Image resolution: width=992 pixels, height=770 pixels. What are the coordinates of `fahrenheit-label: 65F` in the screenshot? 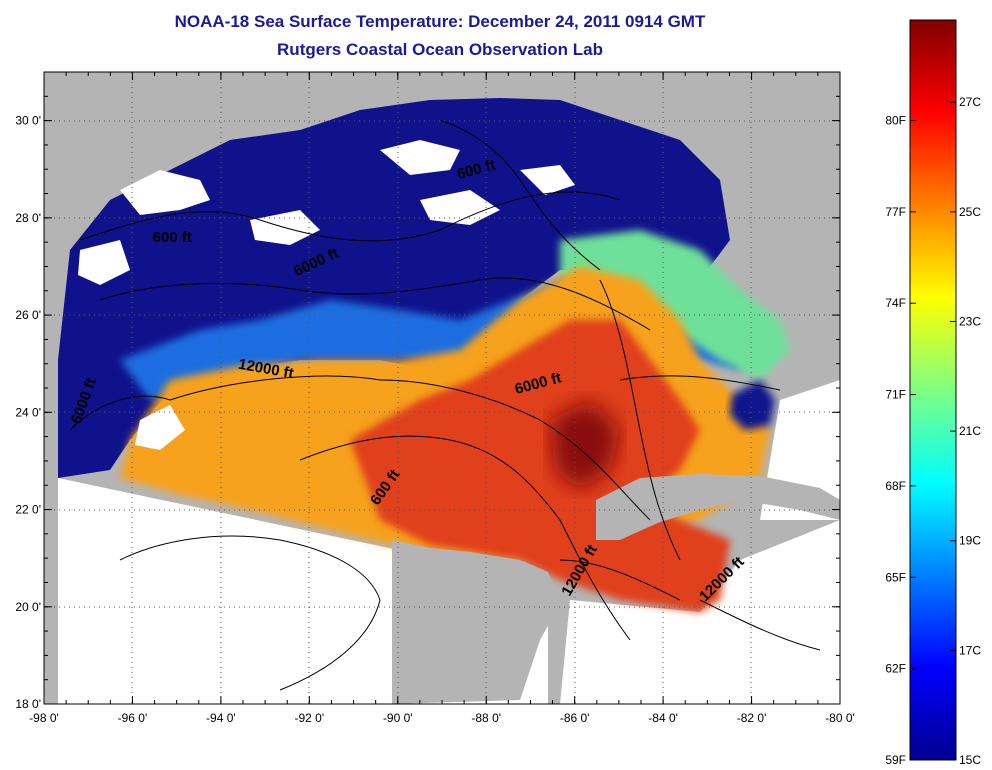 It's located at (895, 577).